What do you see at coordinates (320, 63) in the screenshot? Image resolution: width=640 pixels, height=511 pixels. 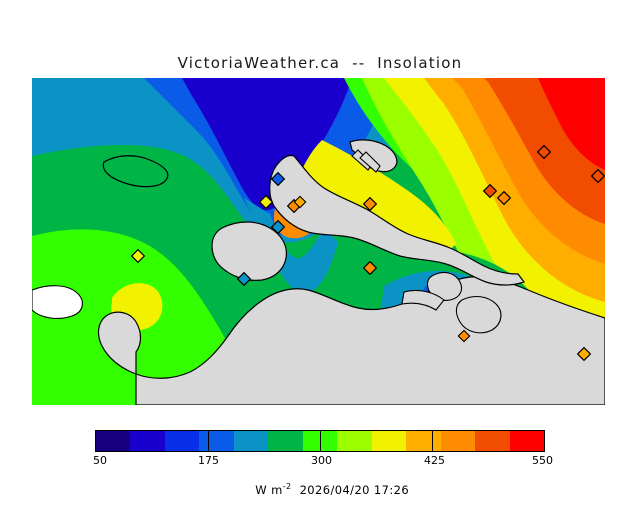 I see `page-title: VictoriaWeather.ca -- Insolation` at bounding box center [320, 63].